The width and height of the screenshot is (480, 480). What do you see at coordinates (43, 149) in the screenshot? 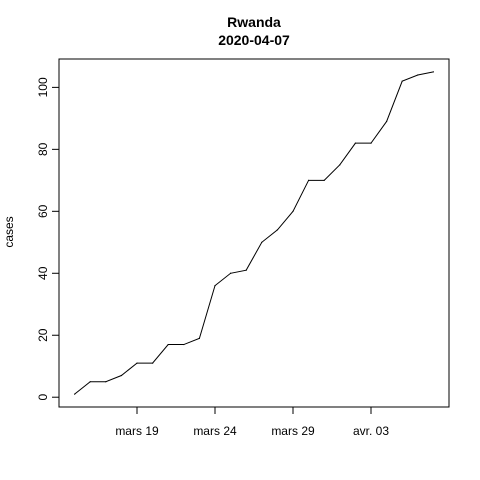
I see `y-tick-label: 80` at bounding box center [43, 149].